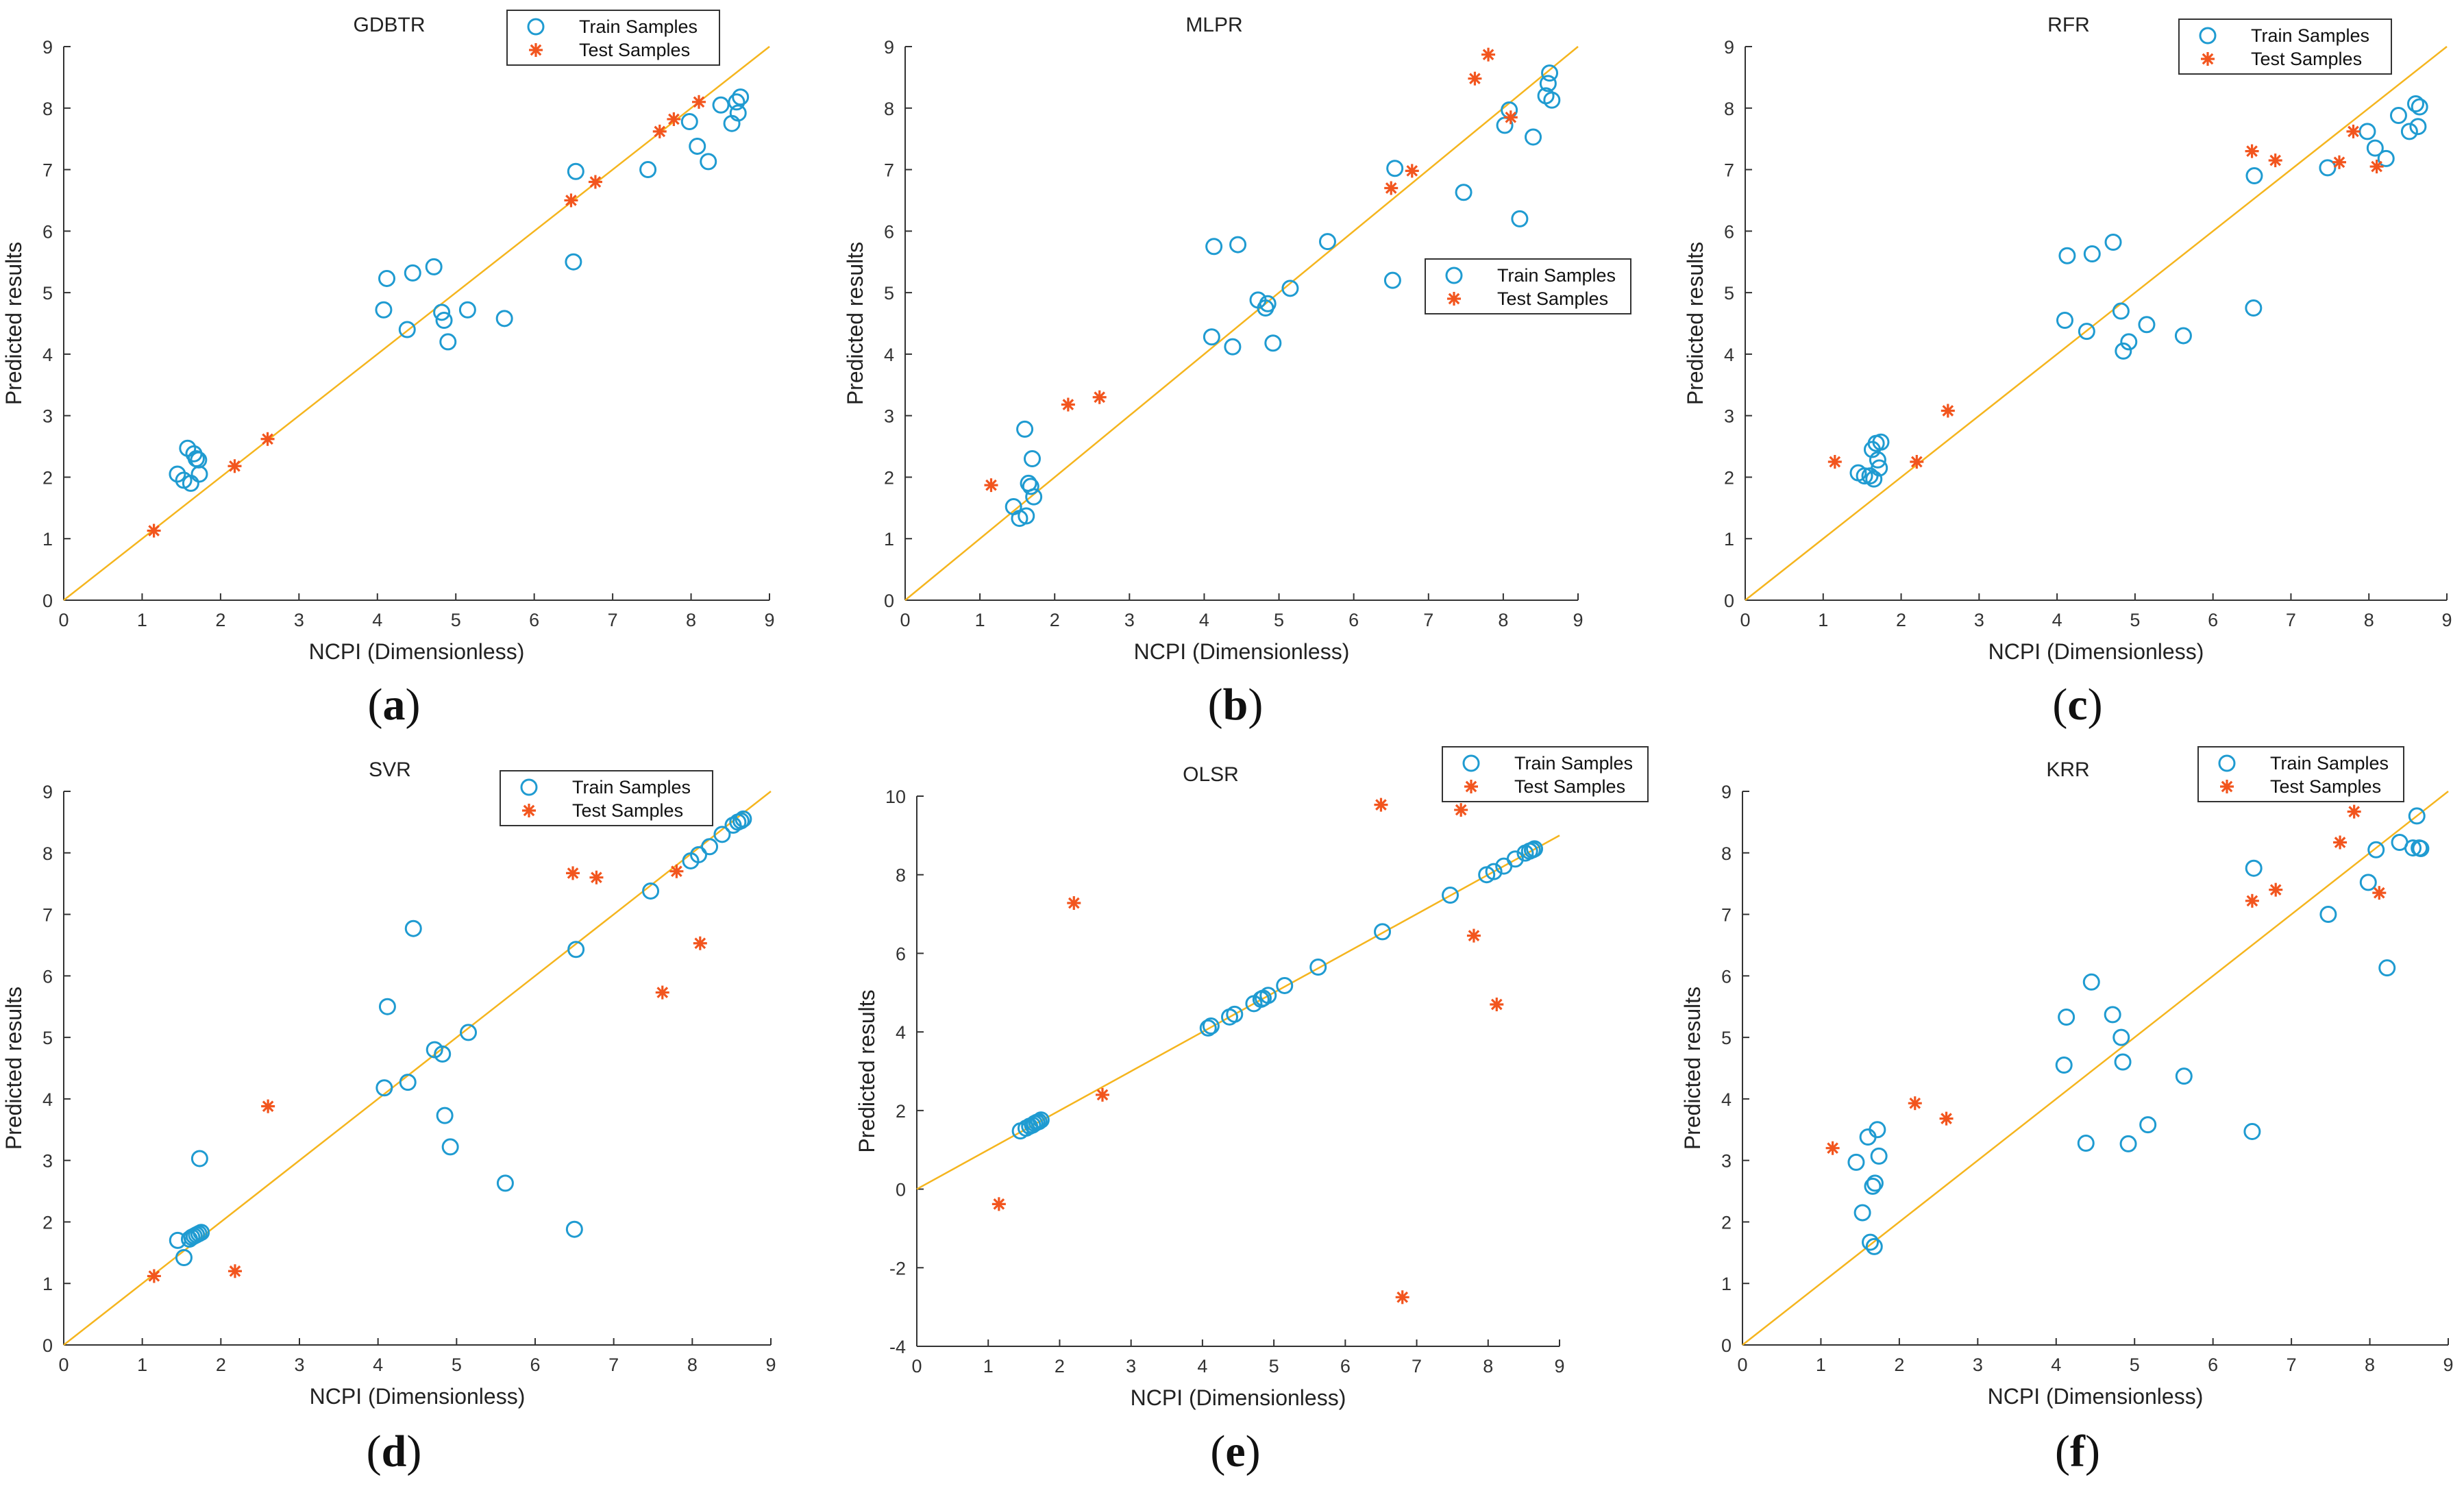 The width and height of the screenshot is (2464, 1495). What do you see at coordinates (1696, 323) in the screenshot?
I see `y-axis-label: Predicted results` at bounding box center [1696, 323].